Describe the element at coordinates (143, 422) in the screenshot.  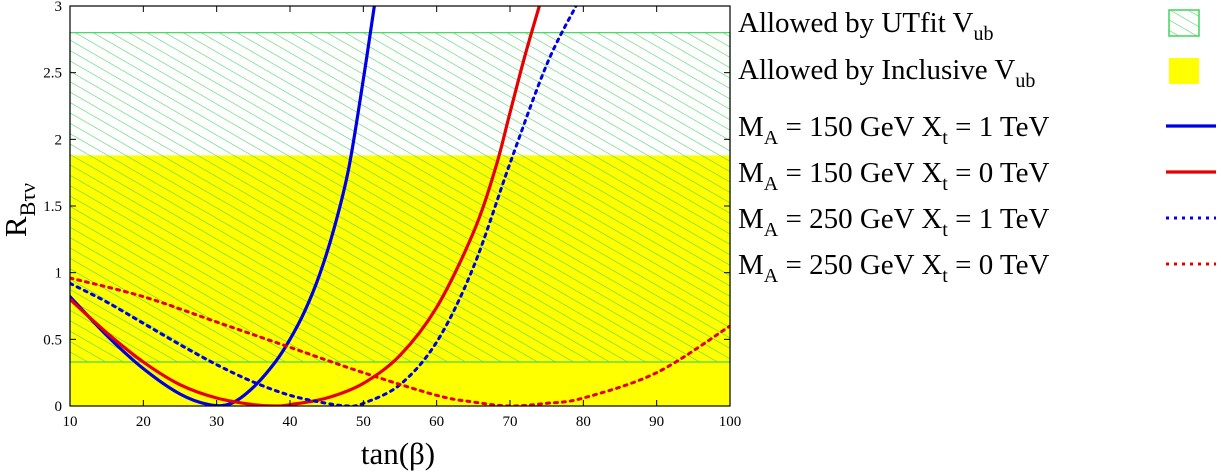
I see `x-tick-label: 20` at that location.